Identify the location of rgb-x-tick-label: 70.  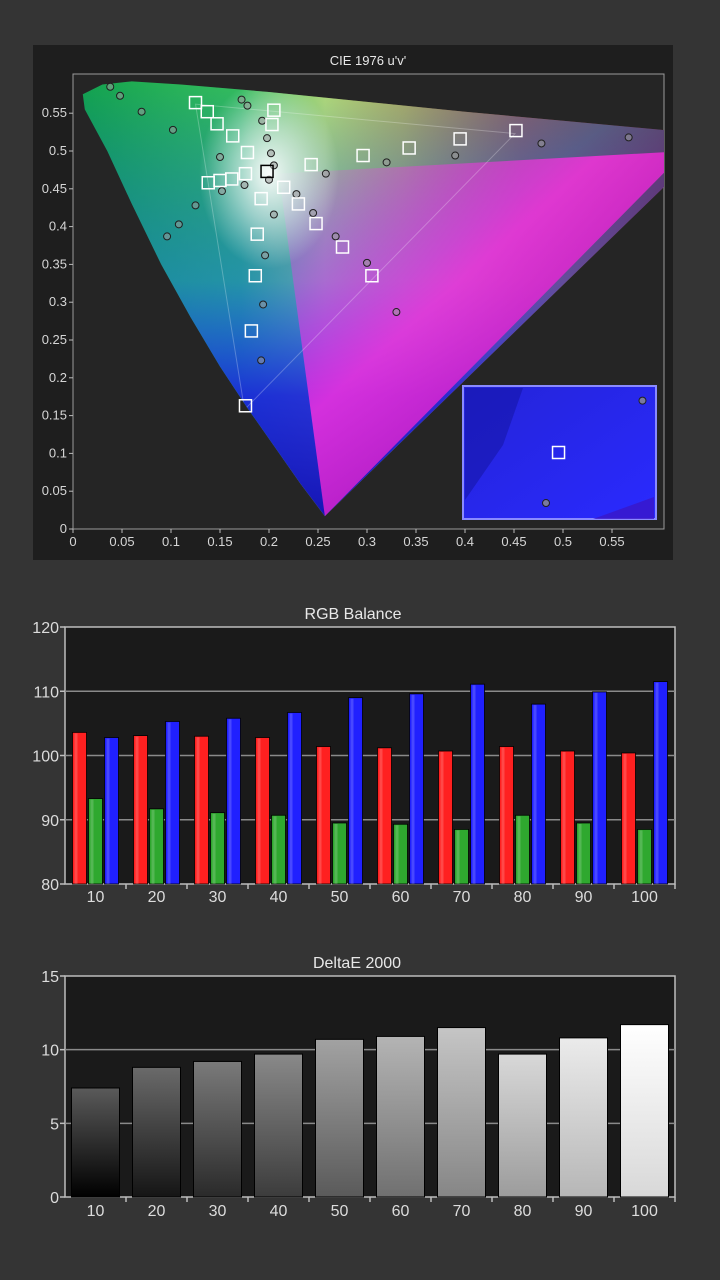
(462, 897).